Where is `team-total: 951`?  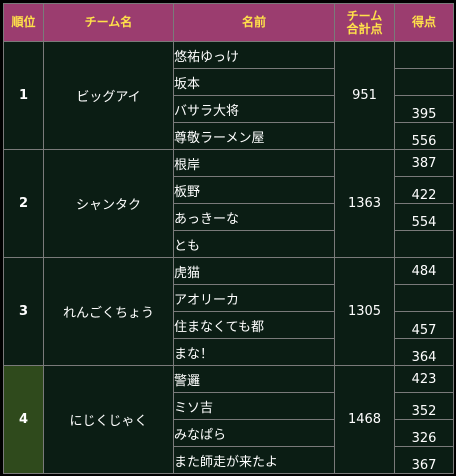
team-total: 951 is located at coordinates (364, 95).